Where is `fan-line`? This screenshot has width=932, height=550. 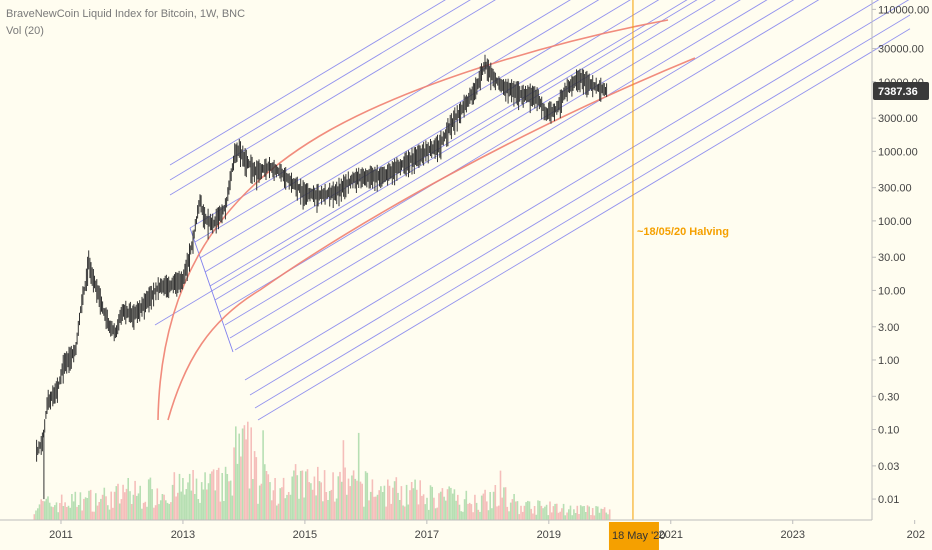
fan-line is located at coordinates (307, 83).